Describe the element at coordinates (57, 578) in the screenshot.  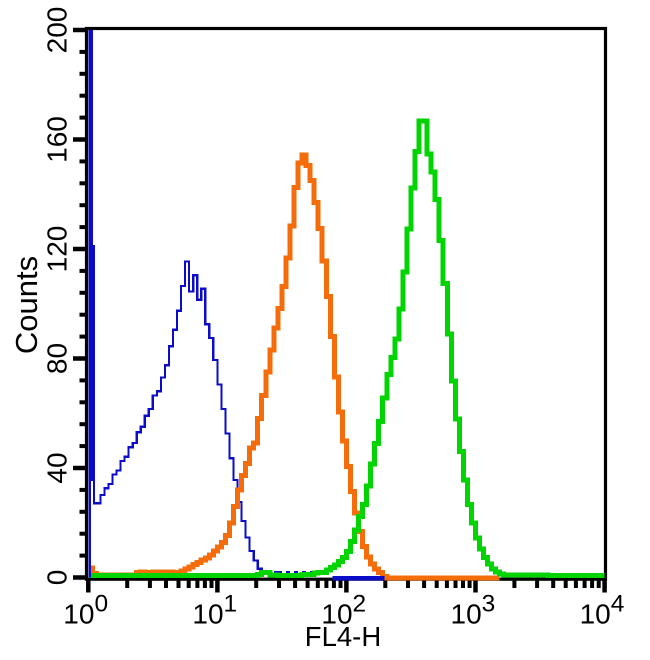
I see `svg-text: 0` at that location.